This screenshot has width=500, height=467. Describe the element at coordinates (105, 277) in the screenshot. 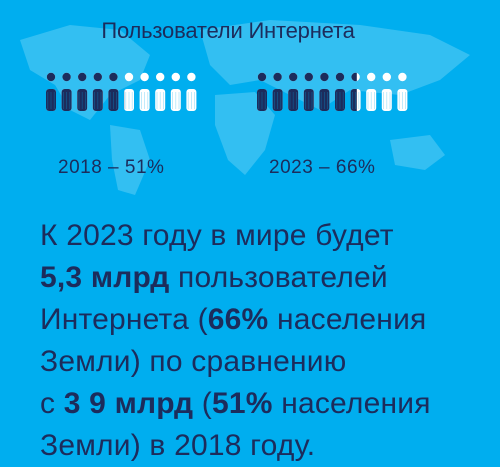

I see `users-2023-value: 5,3 млрд` at that location.